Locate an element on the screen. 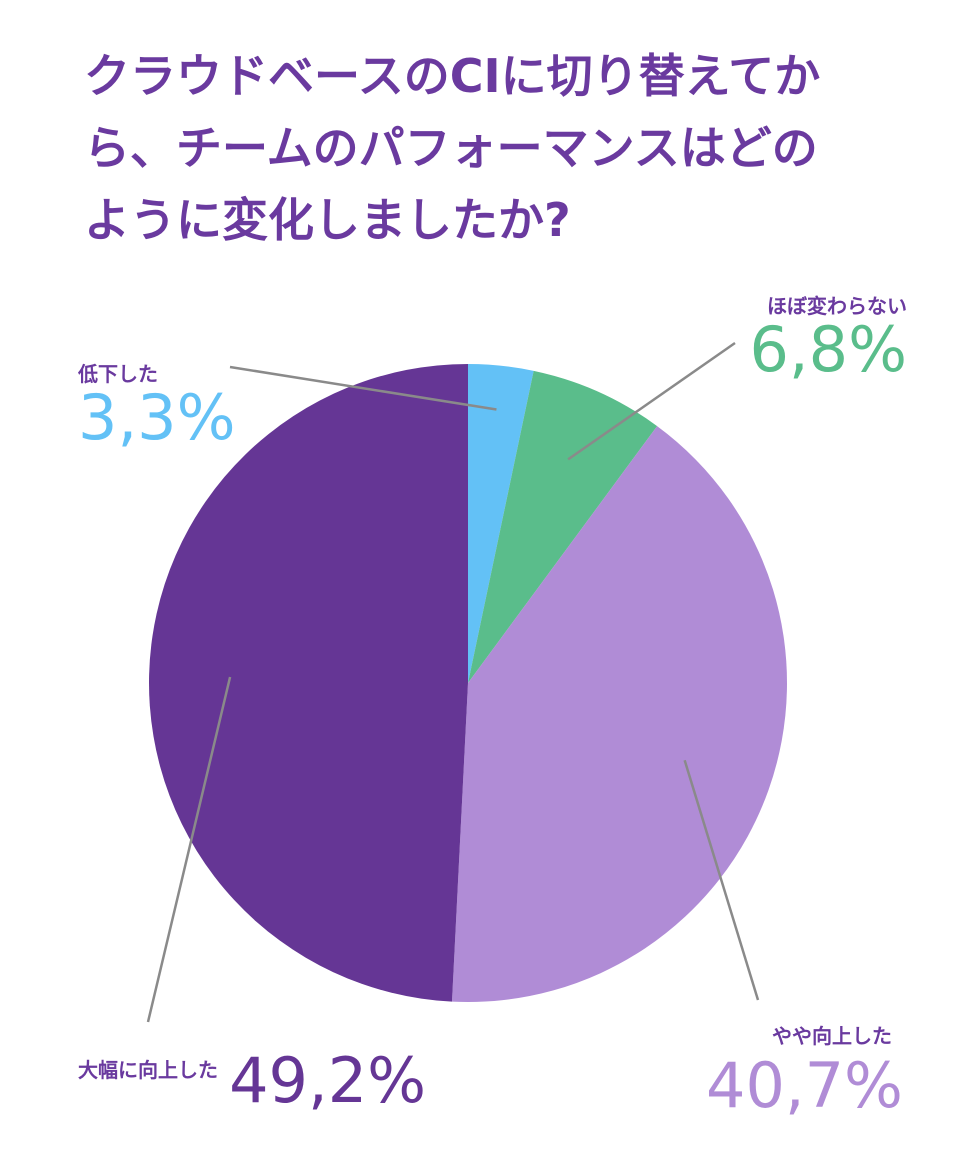 This screenshot has width=954, height=1162. chart-title-line-2: ら、チームのパフォーマンスはどの is located at coordinates (451, 148).